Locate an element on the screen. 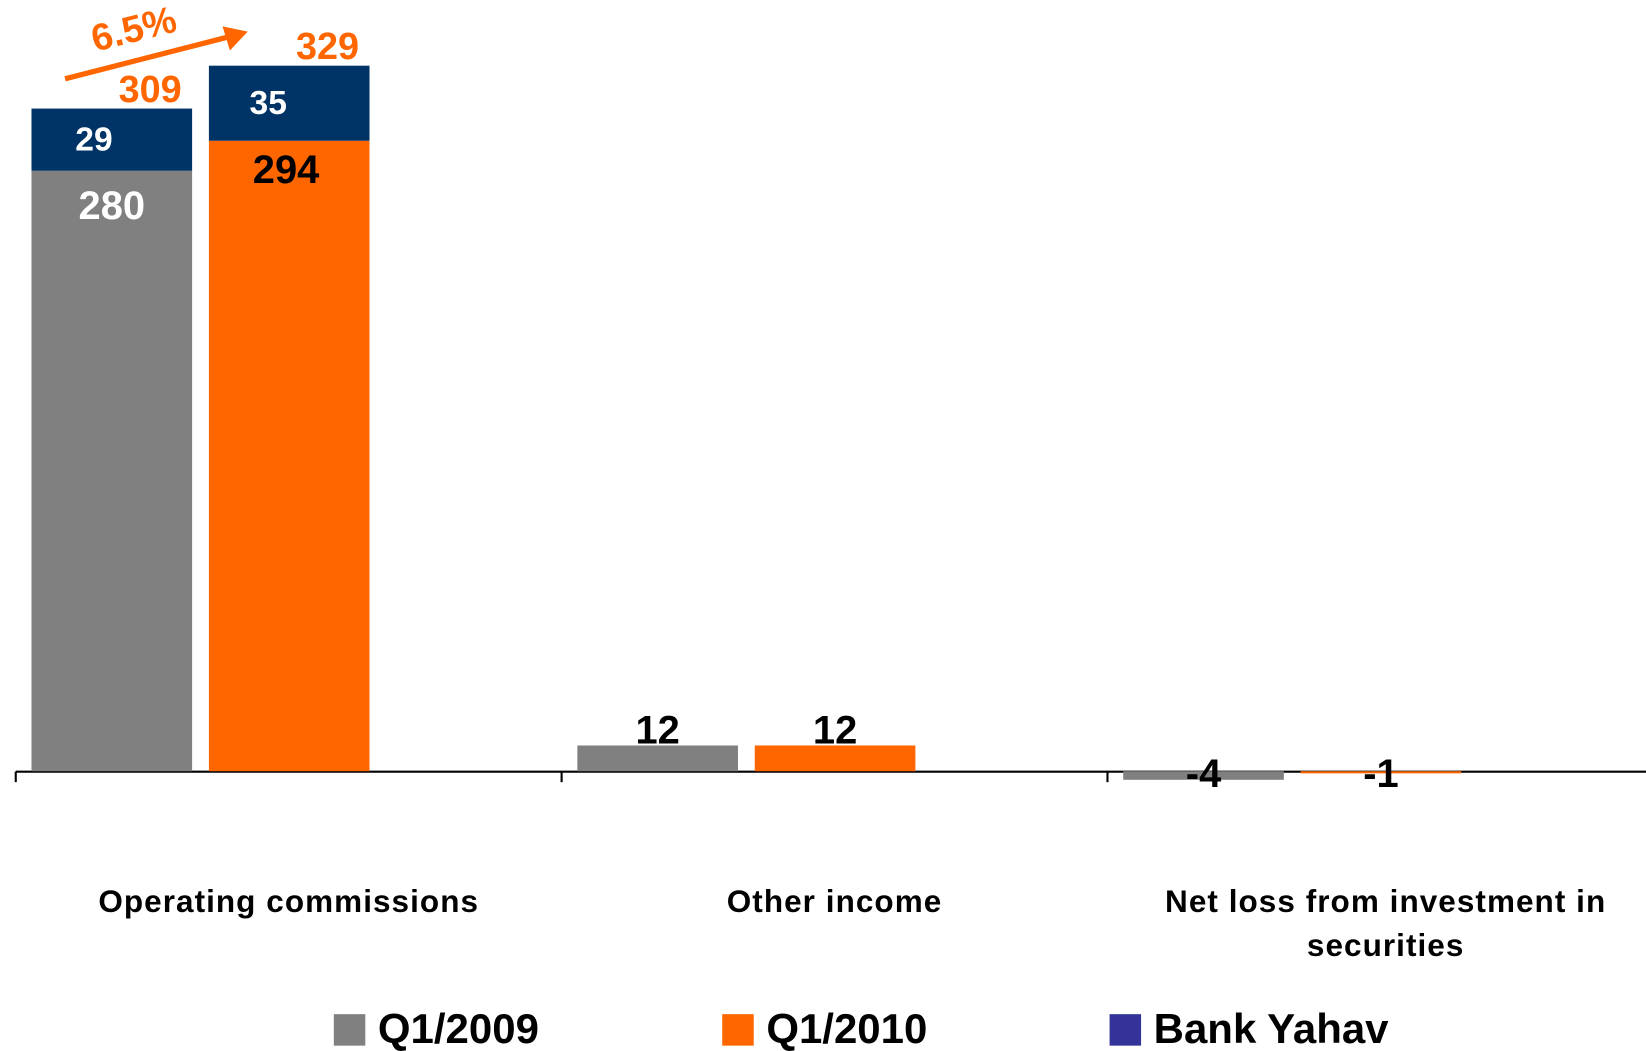  data-label: 280 is located at coordinates (112, 206).